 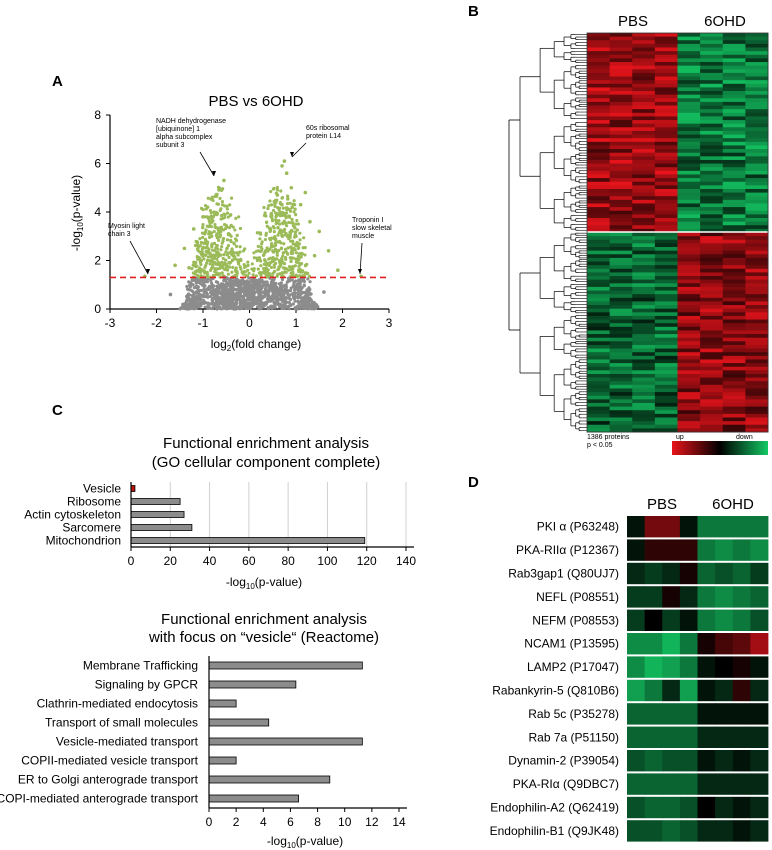 What do you see at coordinates (360, 271) in the screenshot?
I see `volcano-annotation-arrowhead` at bounding box center [360, 271].